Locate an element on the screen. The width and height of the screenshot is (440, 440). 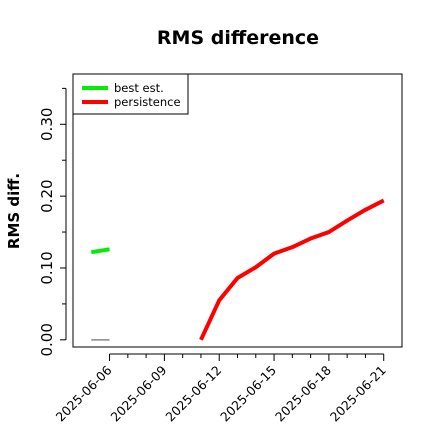
series-line-persistence is located at coordinates (292, 269).